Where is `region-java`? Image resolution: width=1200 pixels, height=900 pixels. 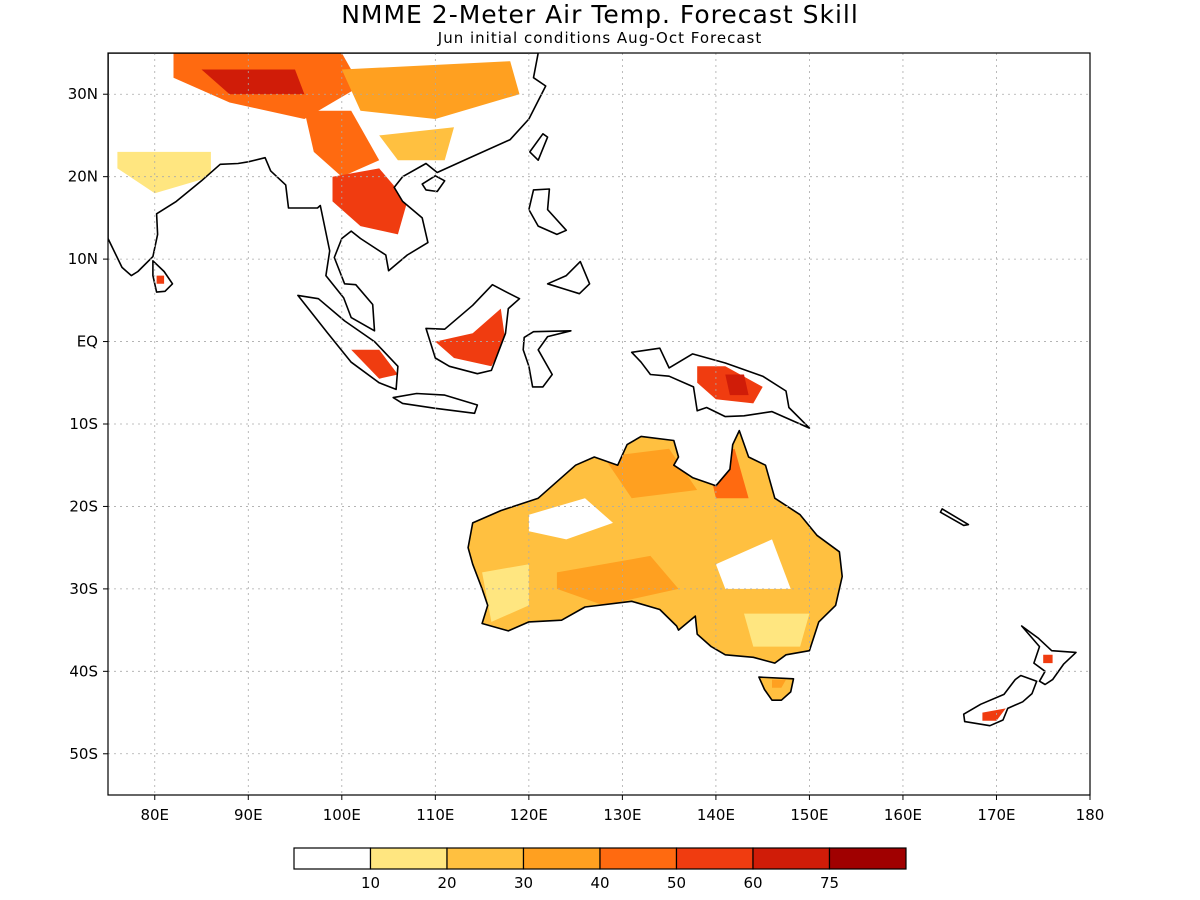 region-java is located at coordinates (435, 403).